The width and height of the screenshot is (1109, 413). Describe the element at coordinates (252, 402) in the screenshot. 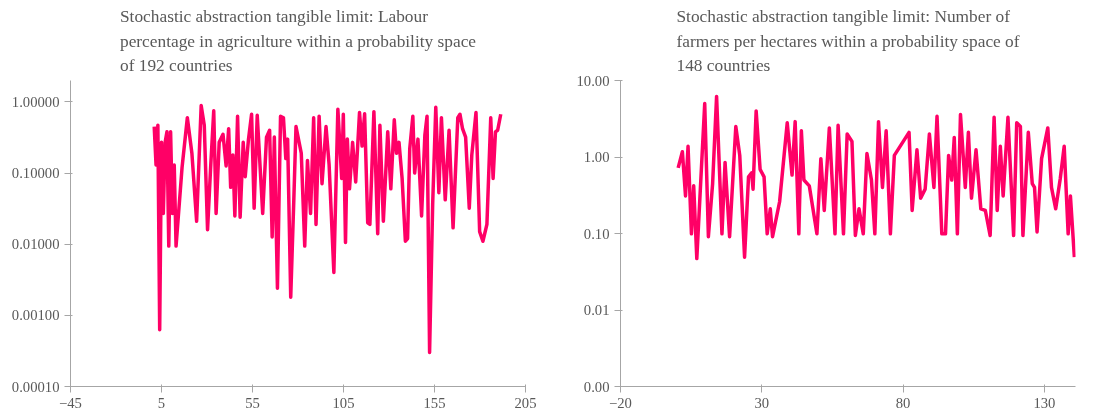

I see `x-tick-label: 55` at that location.